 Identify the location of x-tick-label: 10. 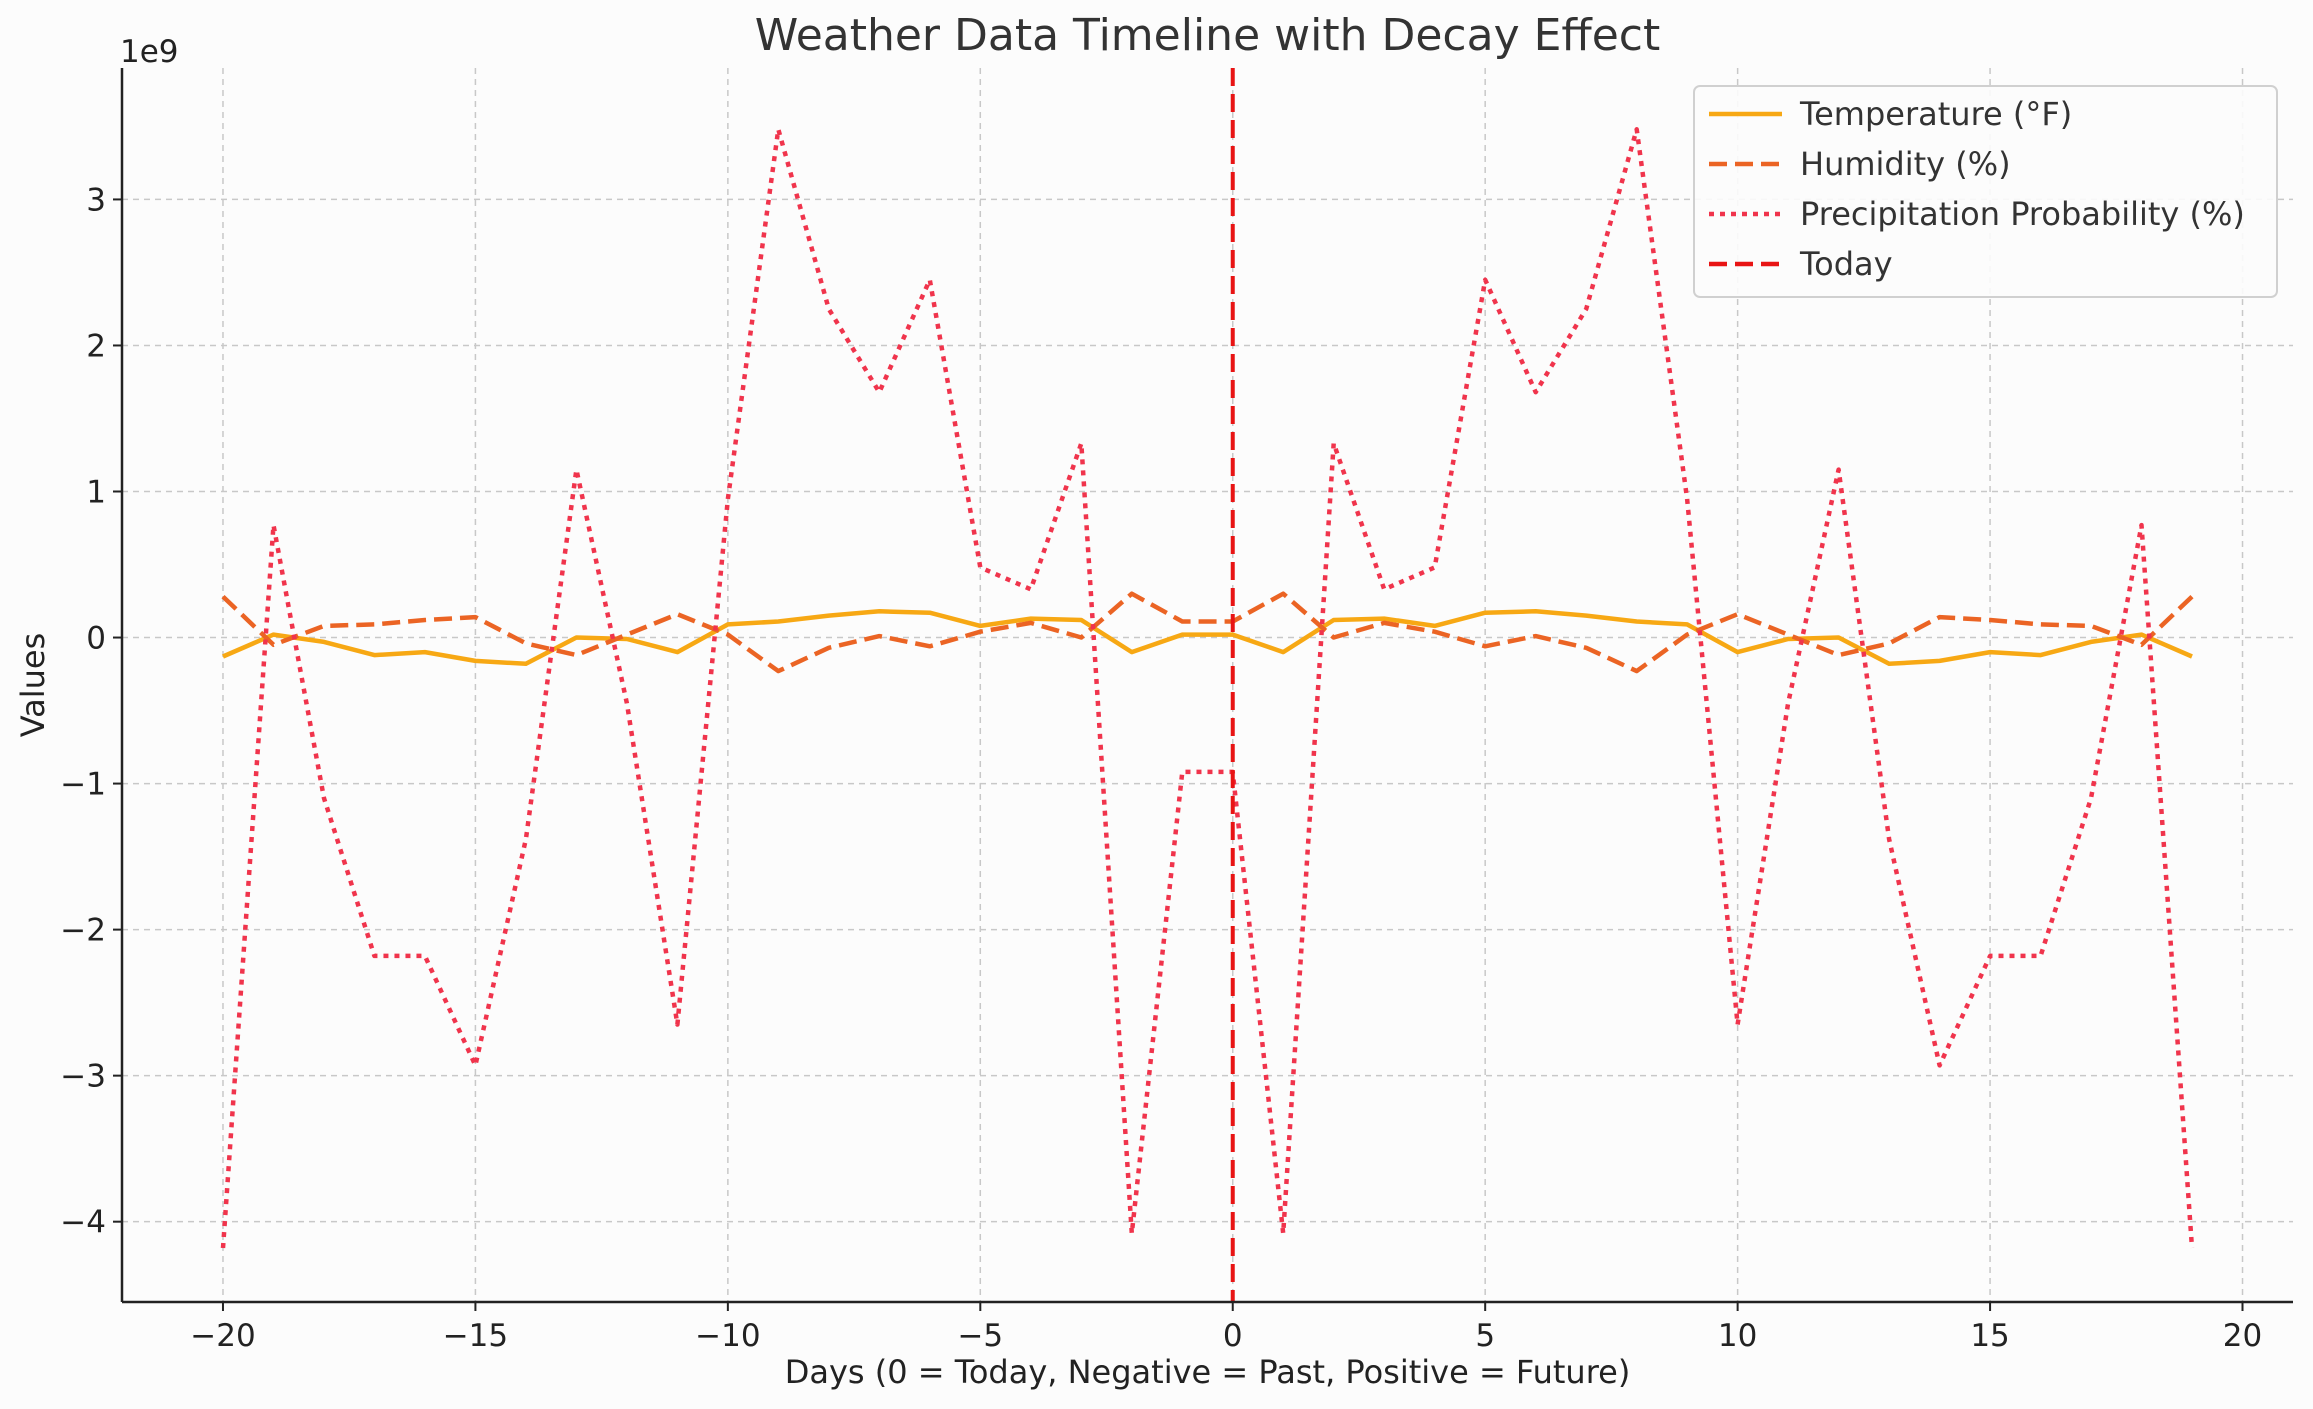
(1737, 1336).